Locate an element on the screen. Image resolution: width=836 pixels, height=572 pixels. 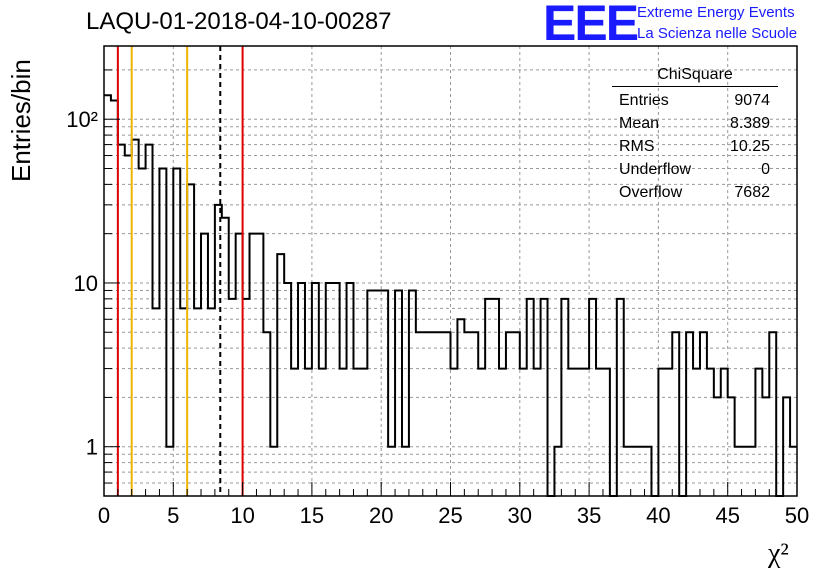
x-tick-label: 15 is located at coordinates (312, 515).